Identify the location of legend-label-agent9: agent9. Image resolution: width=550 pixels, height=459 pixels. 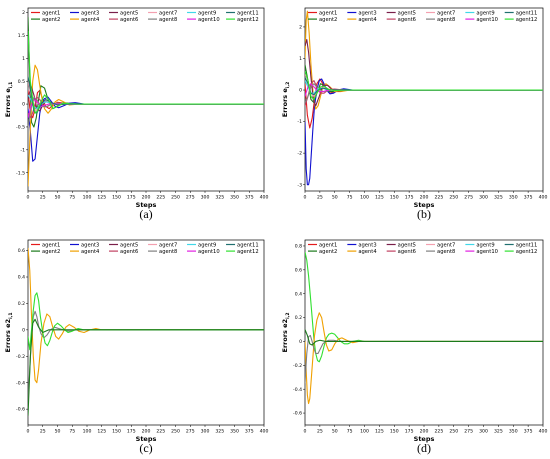
(485, 13).